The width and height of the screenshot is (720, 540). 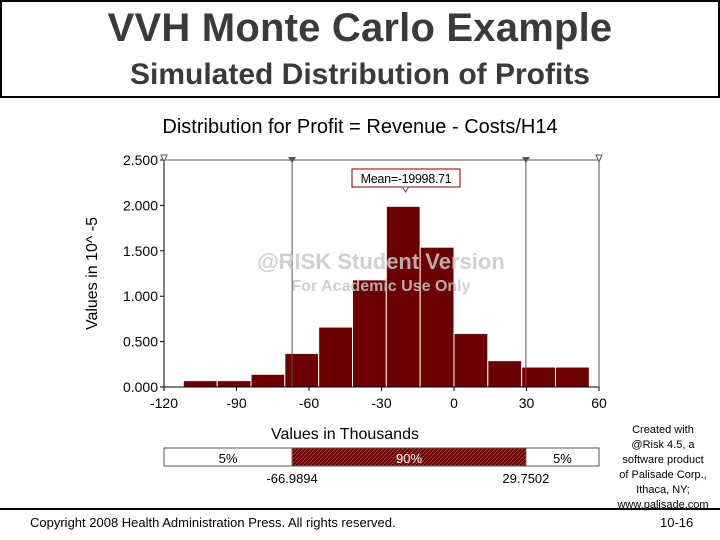 I want to click on y-axis-title: Values in 10^ -5, so click(x=92, y=273).